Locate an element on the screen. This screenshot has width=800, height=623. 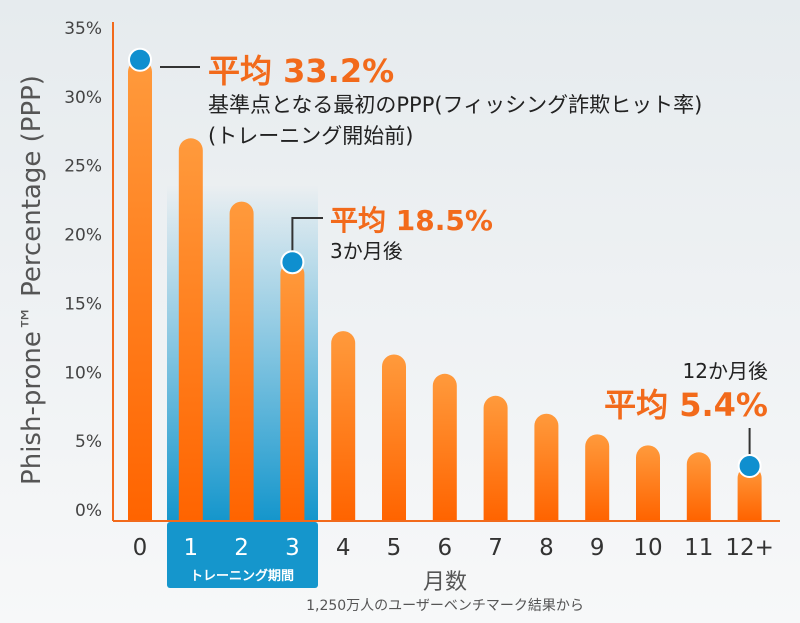
x-tick-label: 11 is located at coordinates (698, 548).